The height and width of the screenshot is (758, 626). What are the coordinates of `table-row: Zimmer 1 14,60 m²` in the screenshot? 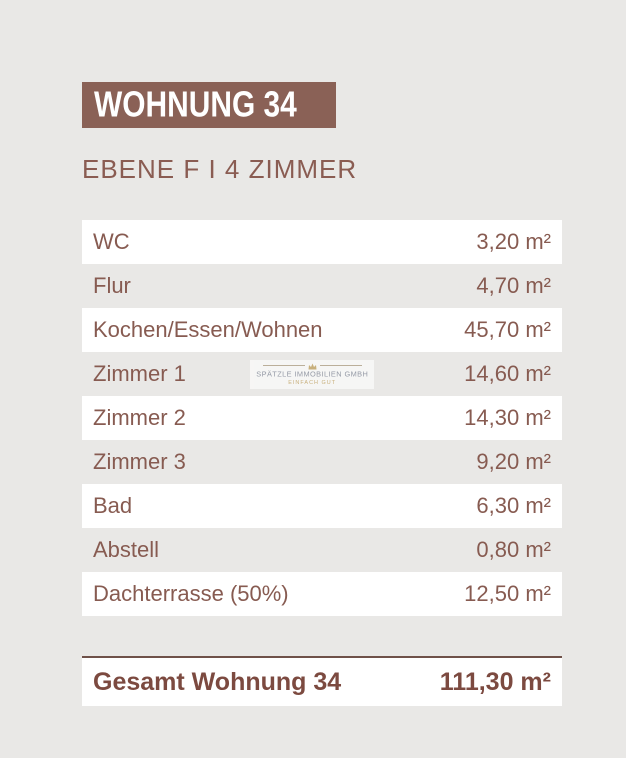 It's located at (322, 374).